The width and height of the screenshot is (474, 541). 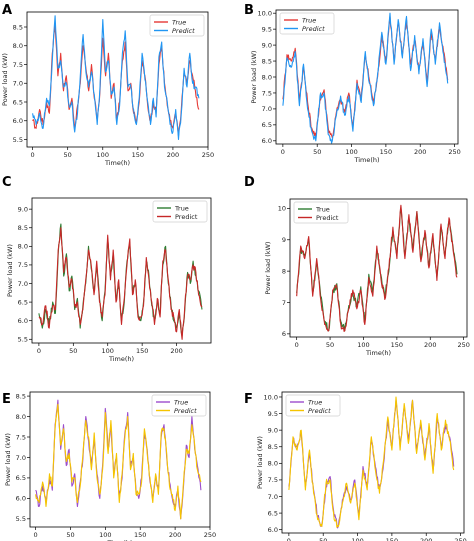 I want to click on y-tick-label: 7, so click(x=284, y=303).